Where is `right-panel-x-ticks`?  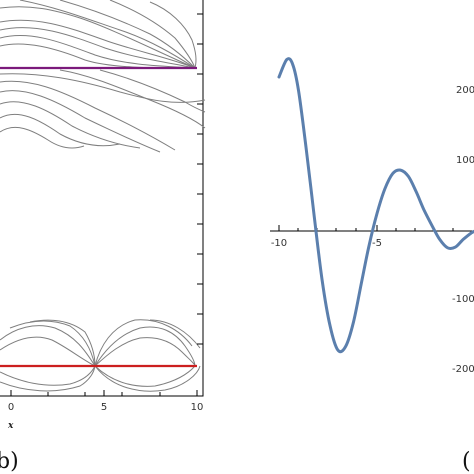
right-panel-x-ticks is located at coordinates (366, 228).